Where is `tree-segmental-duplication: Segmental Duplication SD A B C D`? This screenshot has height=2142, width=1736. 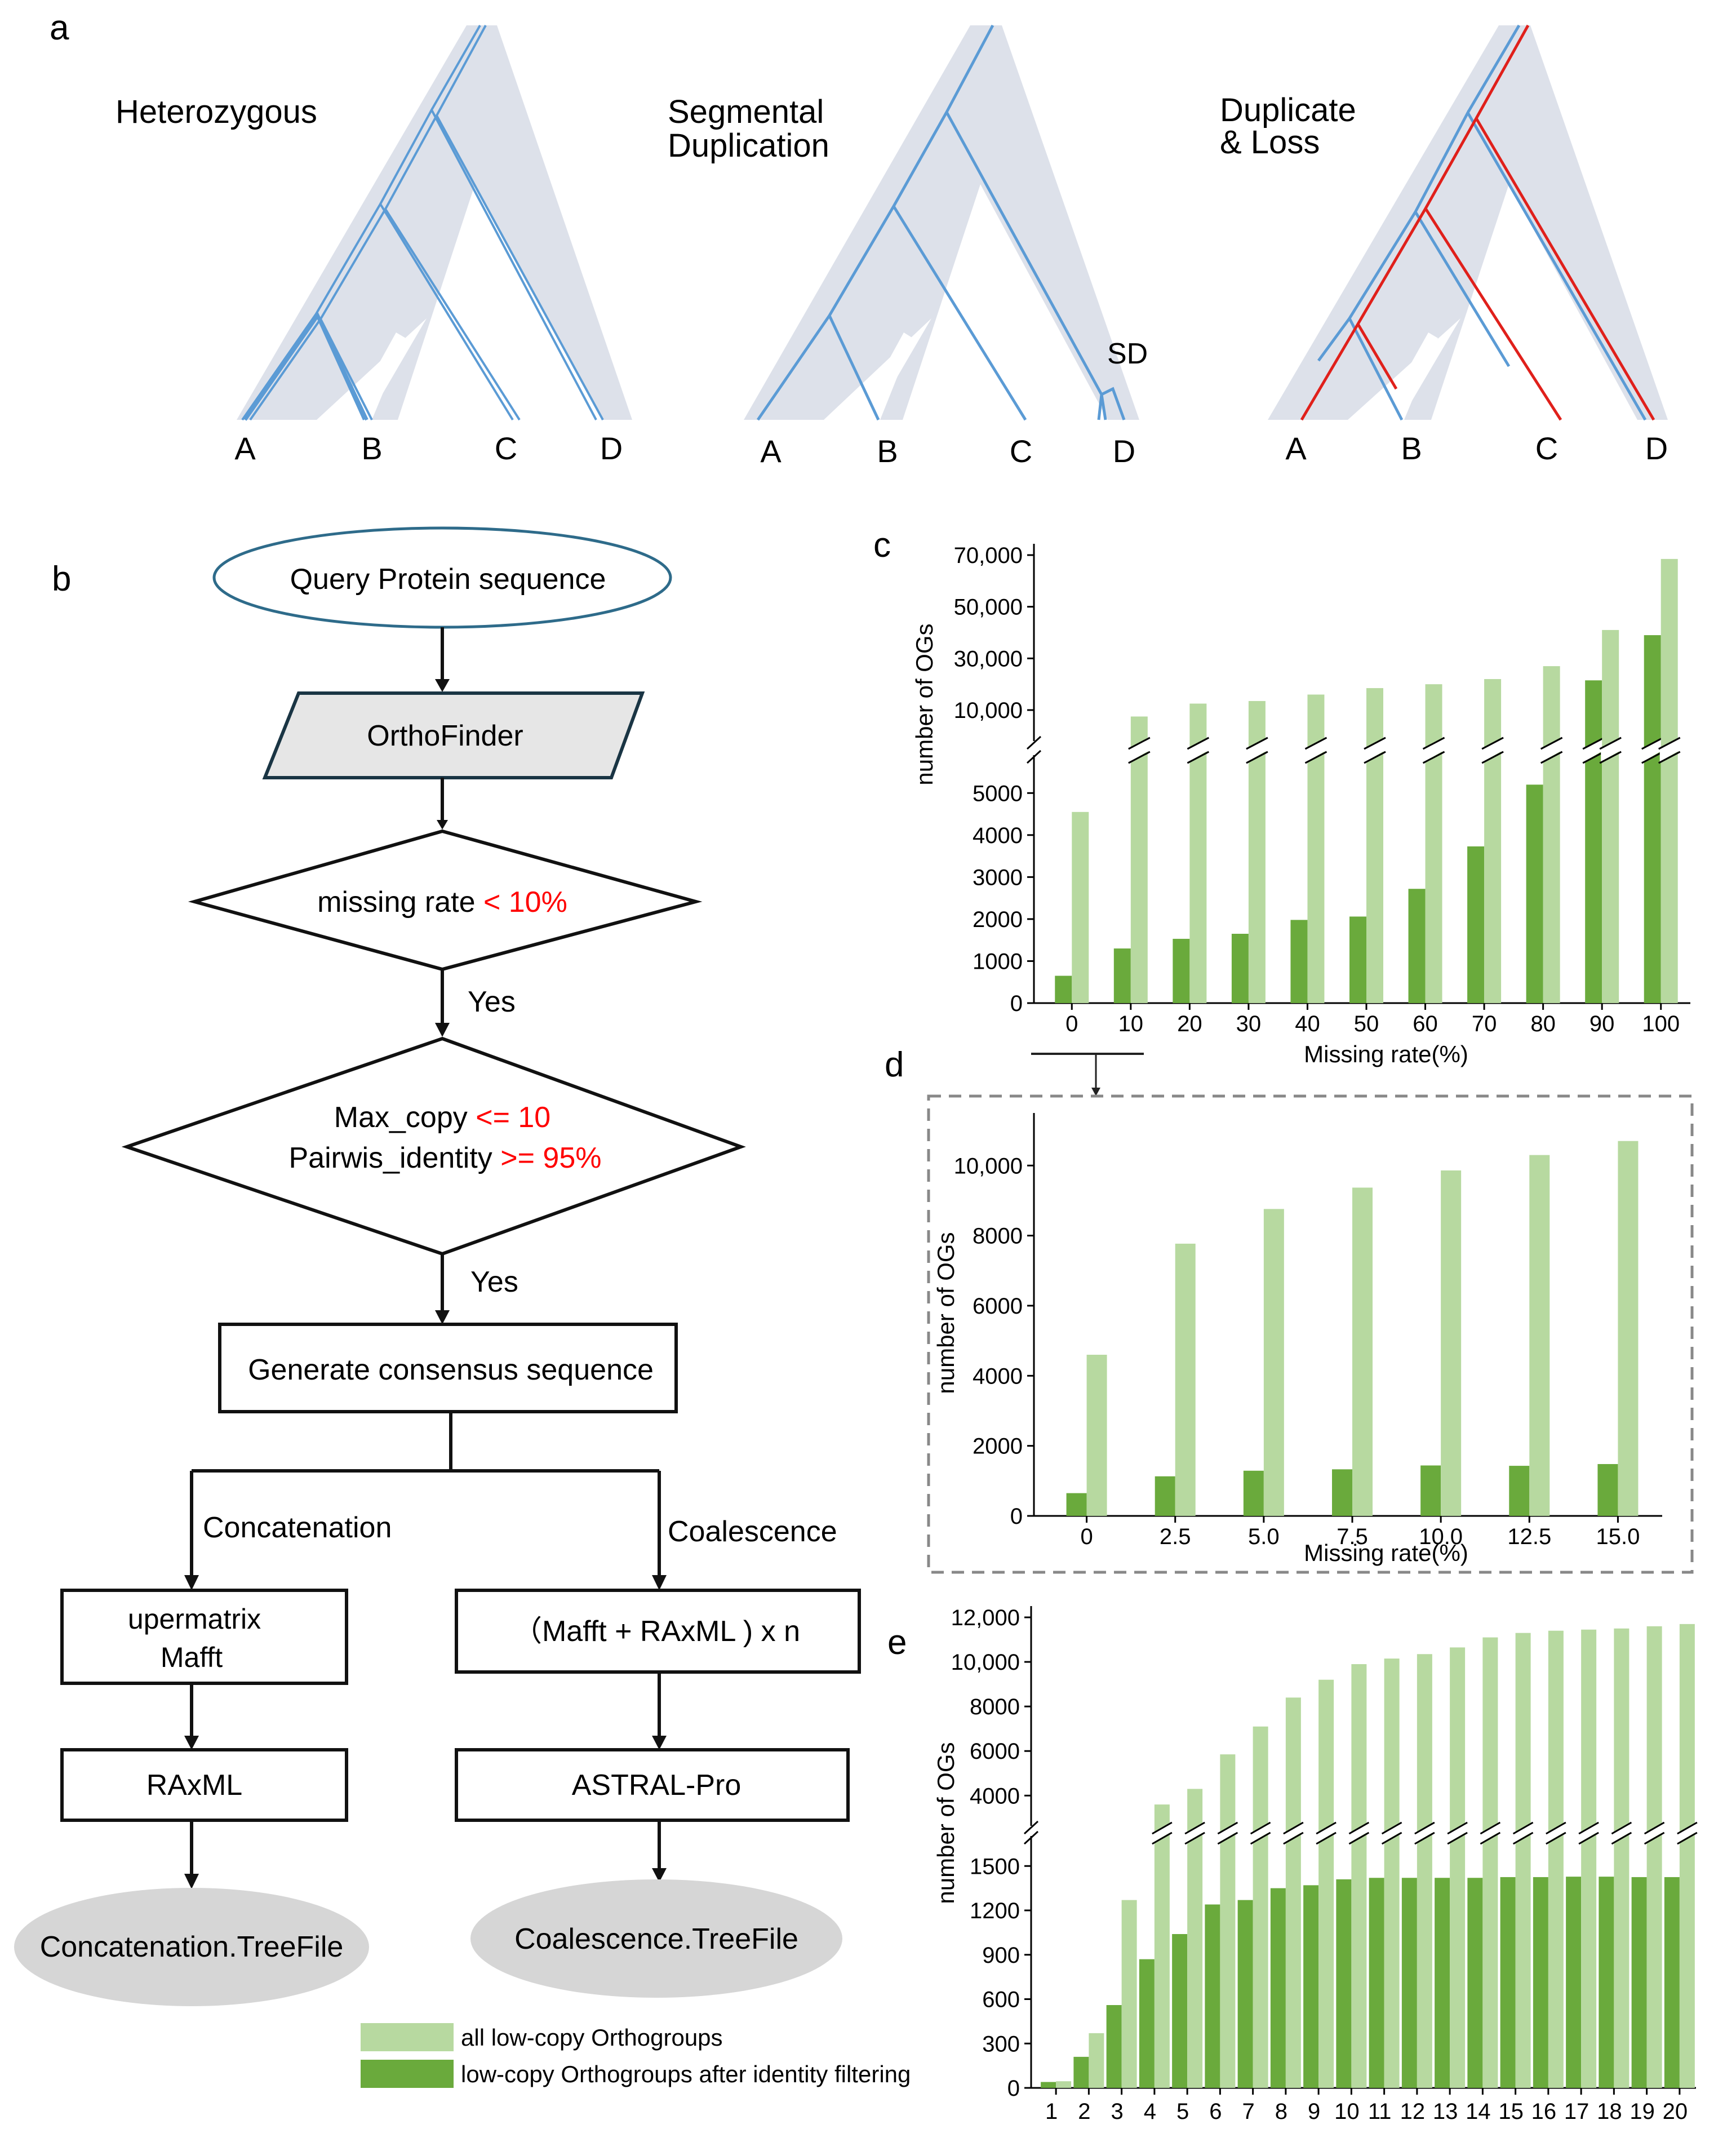 tree-segmental-duplication: Segmental Duplication SD A B C D is located at coordinates (908, 246).